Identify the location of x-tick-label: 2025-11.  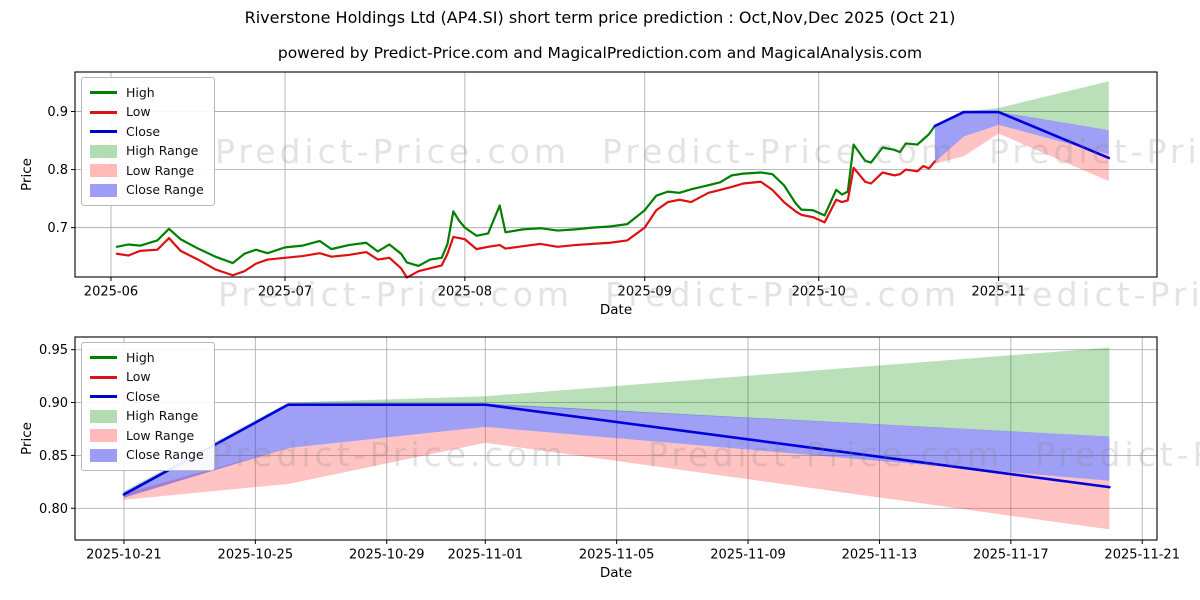
(998, 292).